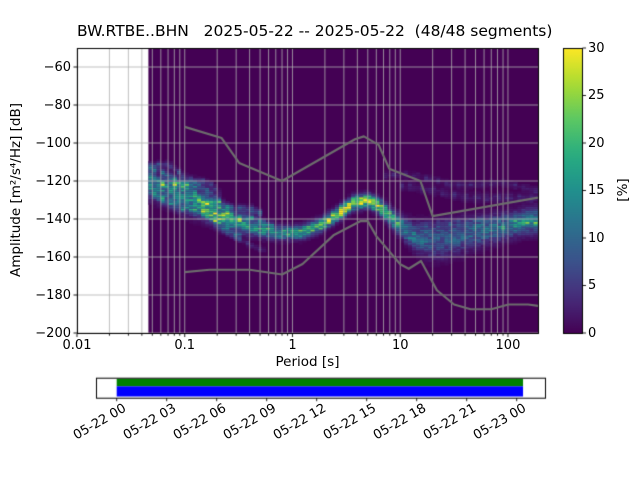 This screenshot has height=480, width=640. Describe the element at coordinates (596, 143) in the screenshot. I see `colorbar-tick-label: 20` at that location.